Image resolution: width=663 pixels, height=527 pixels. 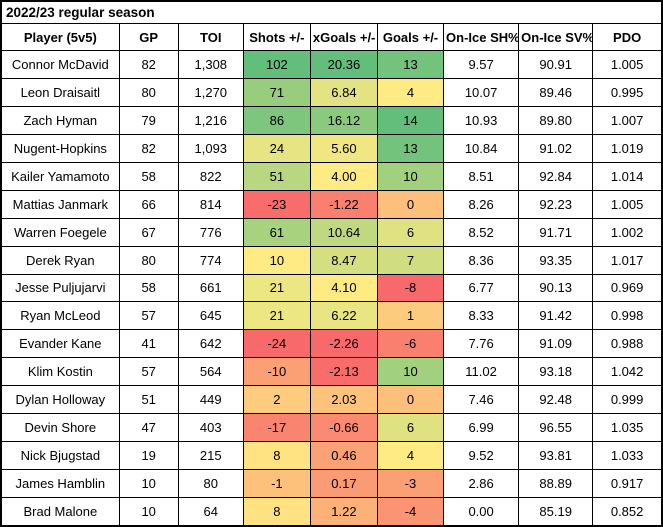 What do you see at coordinates (276, 260) in the screenshot?
I see `cell-shots: 10` at bounding box center [276, 260].